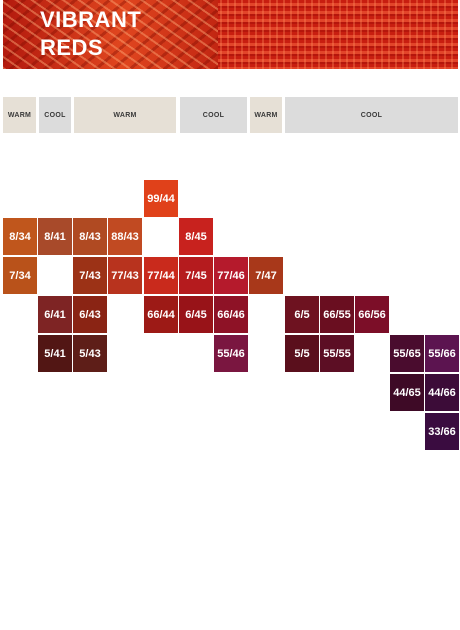  What do you see at coordinates (302, 353) in the screenshot?
I see `swatch-5-5: 5/5` at bounding box center [302, 353].